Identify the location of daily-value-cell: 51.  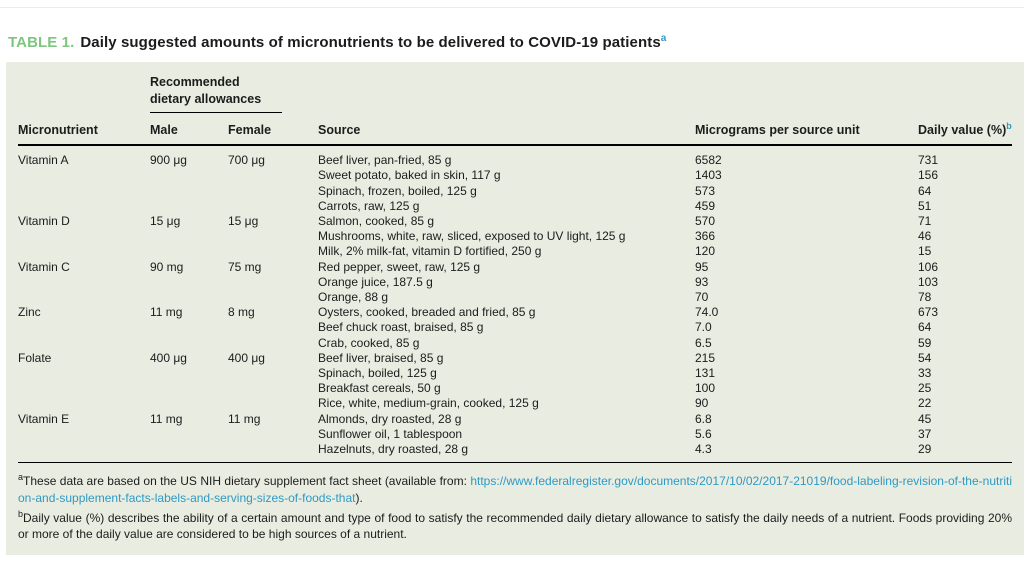
(925, 205).